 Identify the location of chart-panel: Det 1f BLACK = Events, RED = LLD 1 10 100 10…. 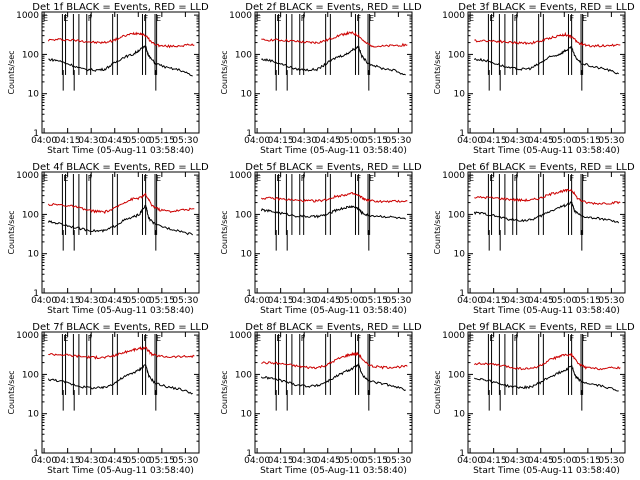
(108, 79).